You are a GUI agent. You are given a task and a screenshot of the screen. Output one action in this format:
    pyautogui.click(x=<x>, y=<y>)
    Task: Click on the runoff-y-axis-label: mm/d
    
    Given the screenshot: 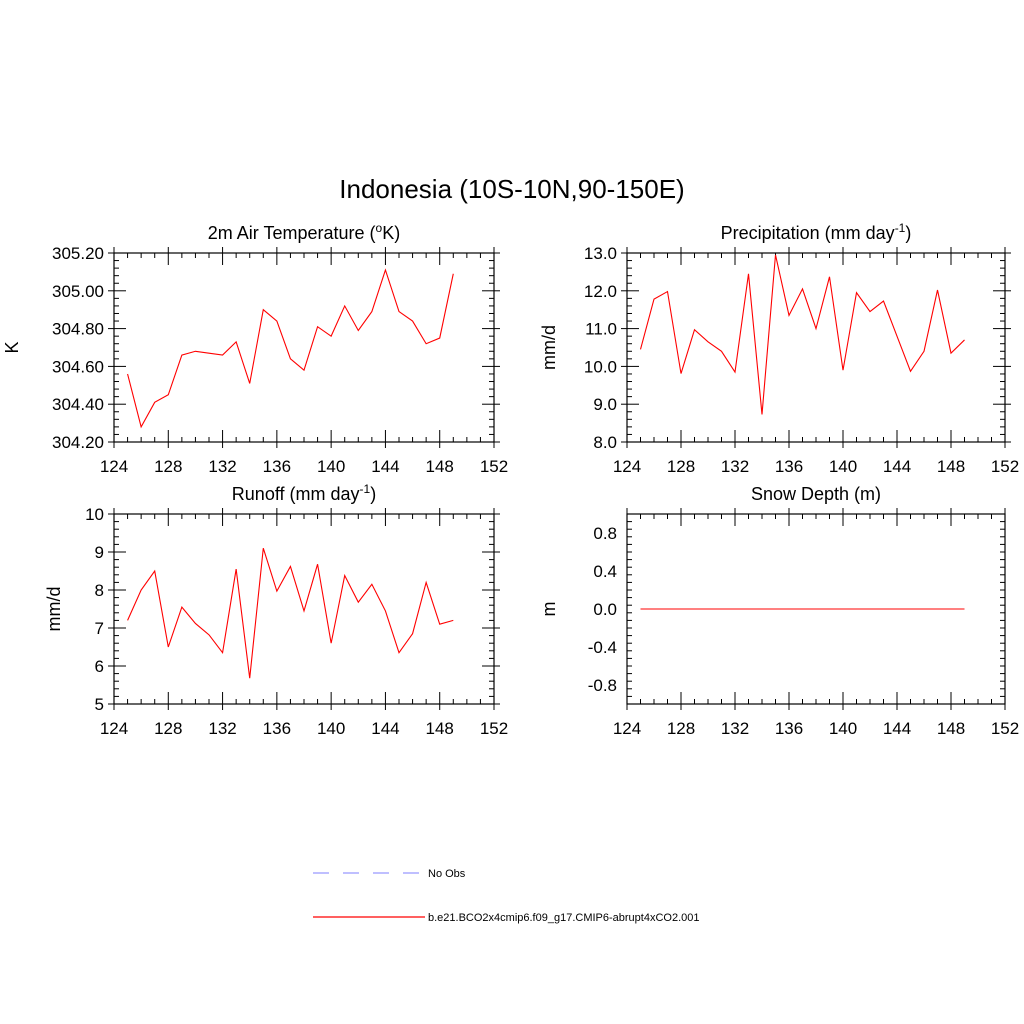 What is the action you would take?
    pyautogui.click(x=54, y=609)
    